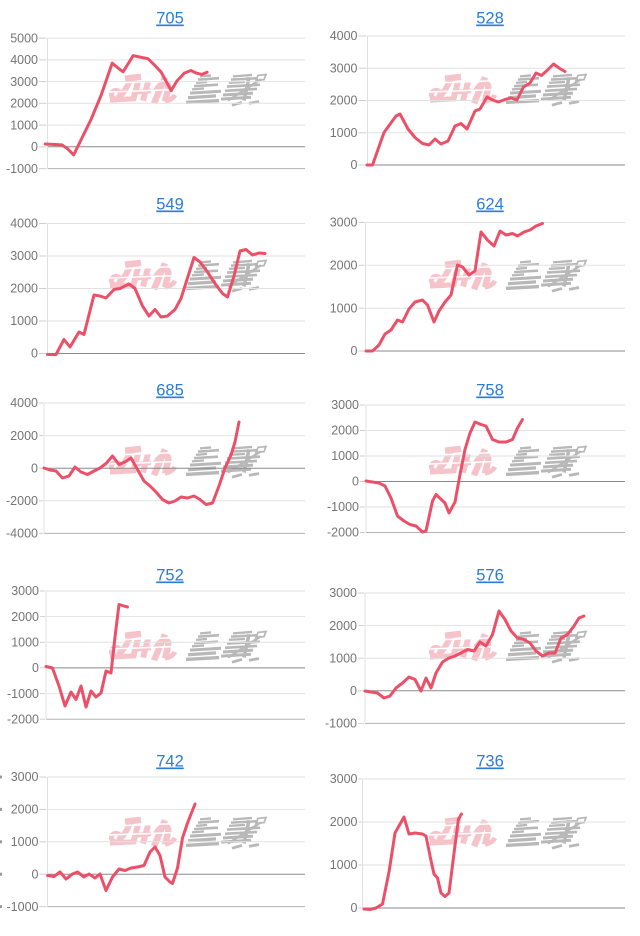 The image size is (640, 936). Describe the element at coordinates (490, 762) in the screenshot. I see `svg-text: 736` at that location.